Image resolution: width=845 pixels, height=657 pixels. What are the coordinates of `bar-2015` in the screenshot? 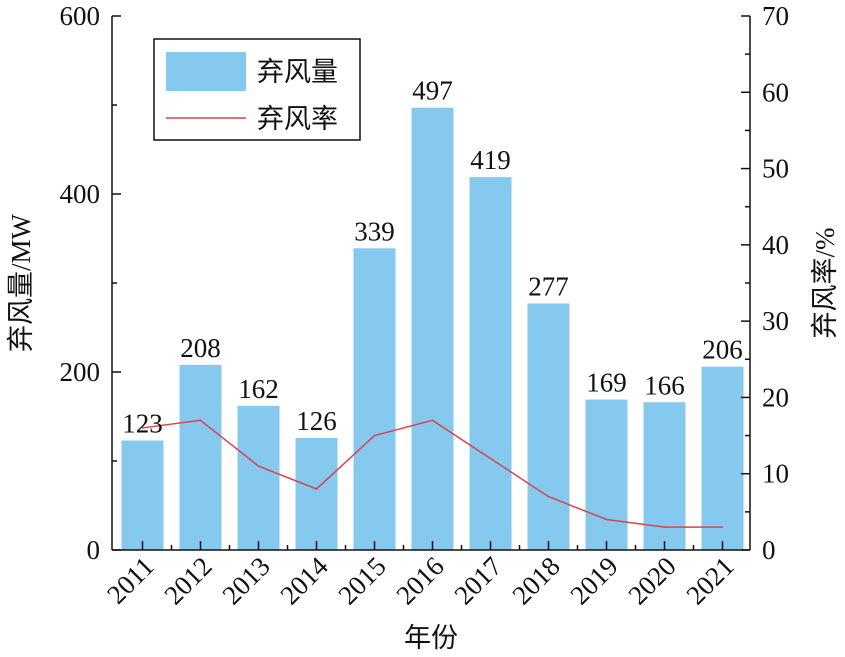 It's located at (374, 399).